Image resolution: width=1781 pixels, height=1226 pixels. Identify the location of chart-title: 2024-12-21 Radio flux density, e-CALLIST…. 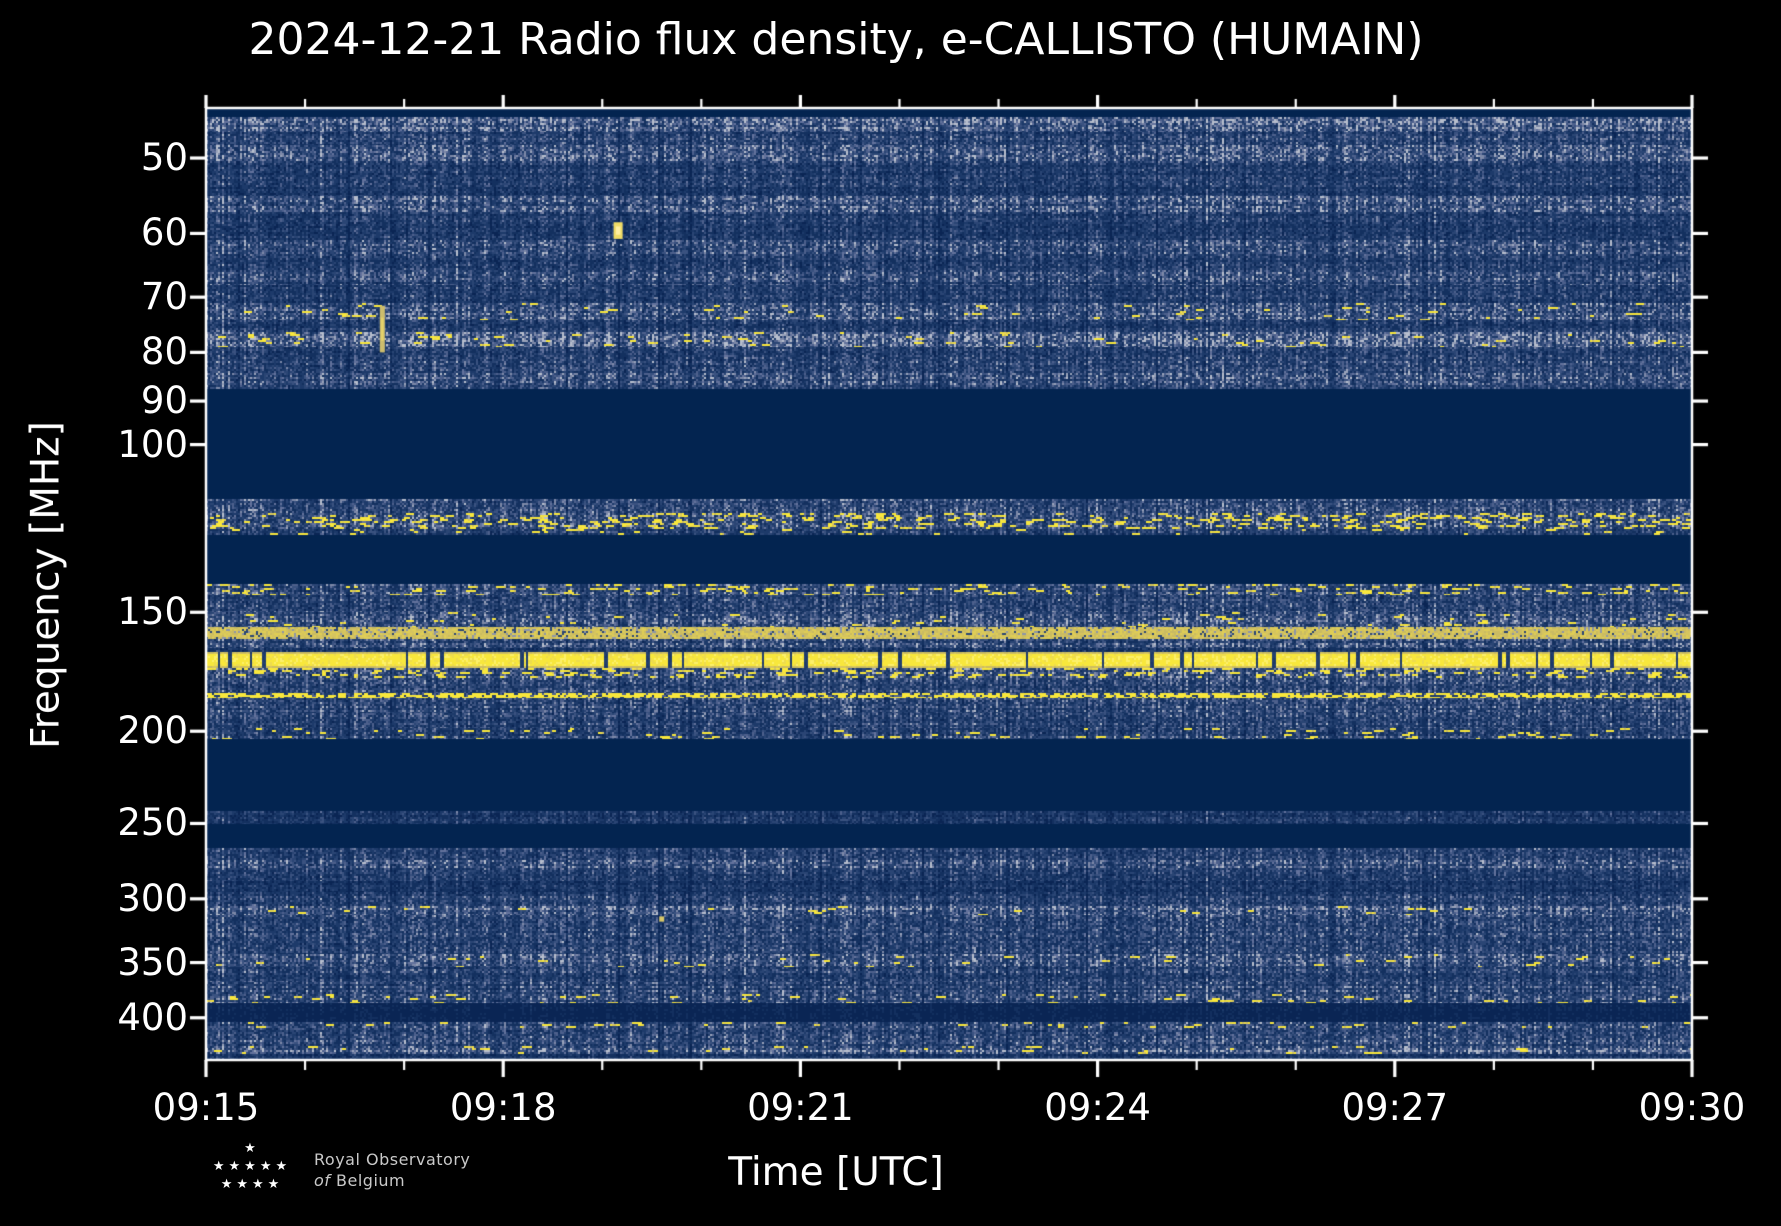
(836, 39).